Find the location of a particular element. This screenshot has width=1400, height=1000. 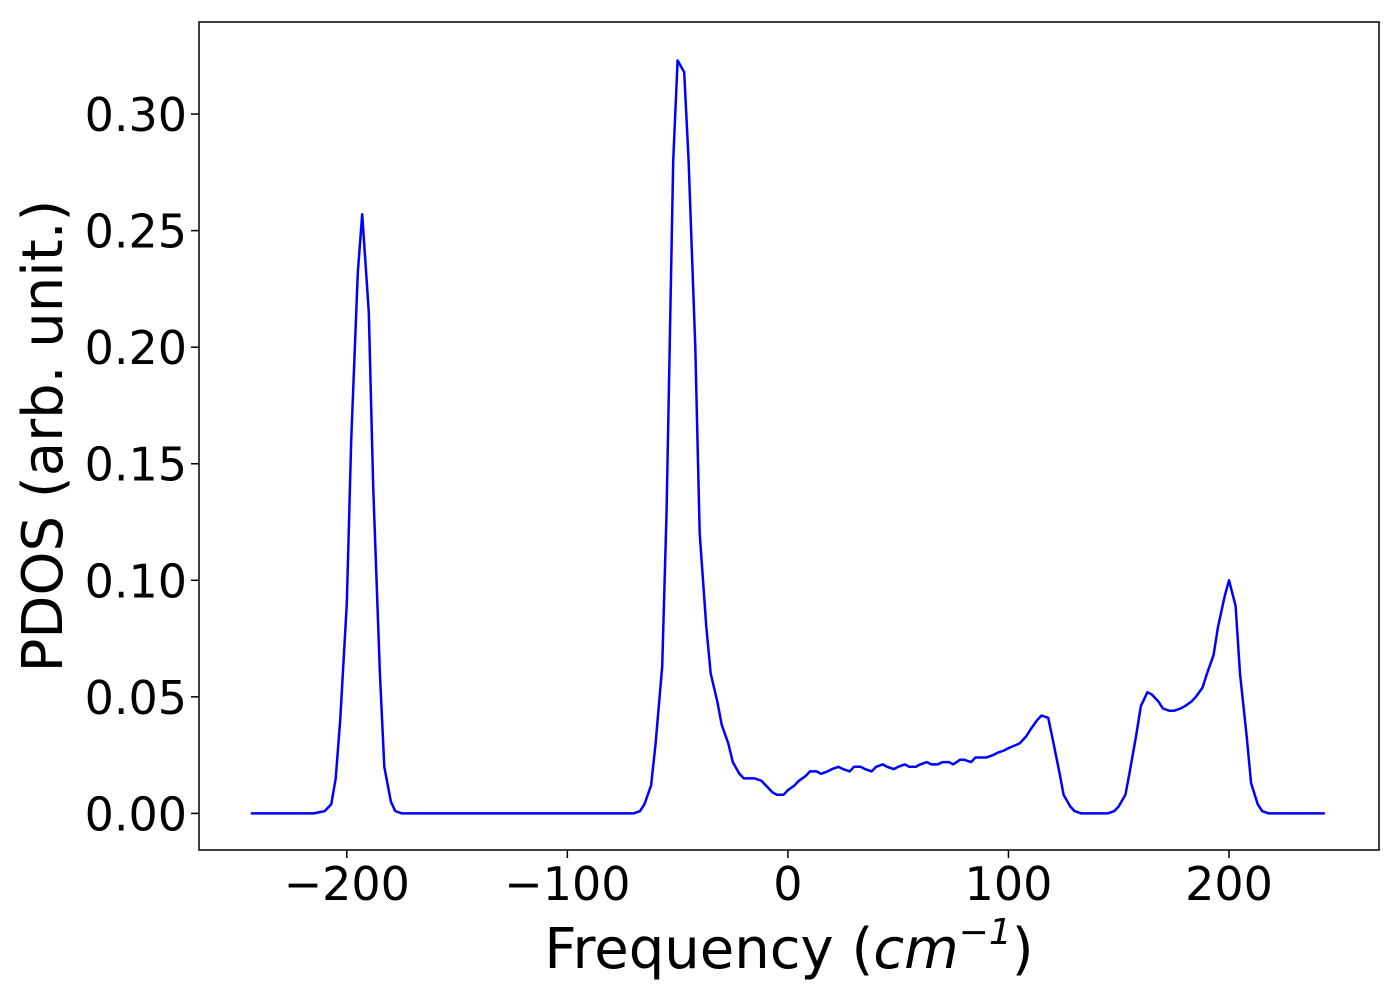

x-axis-title-exponent: −1 is located at coordinates (985, 932).